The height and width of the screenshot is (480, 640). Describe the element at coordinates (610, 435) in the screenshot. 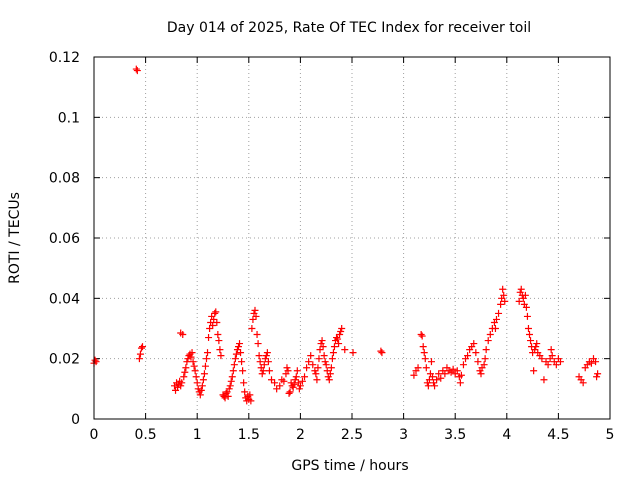

I see `x-tick-label: 5` at that location.